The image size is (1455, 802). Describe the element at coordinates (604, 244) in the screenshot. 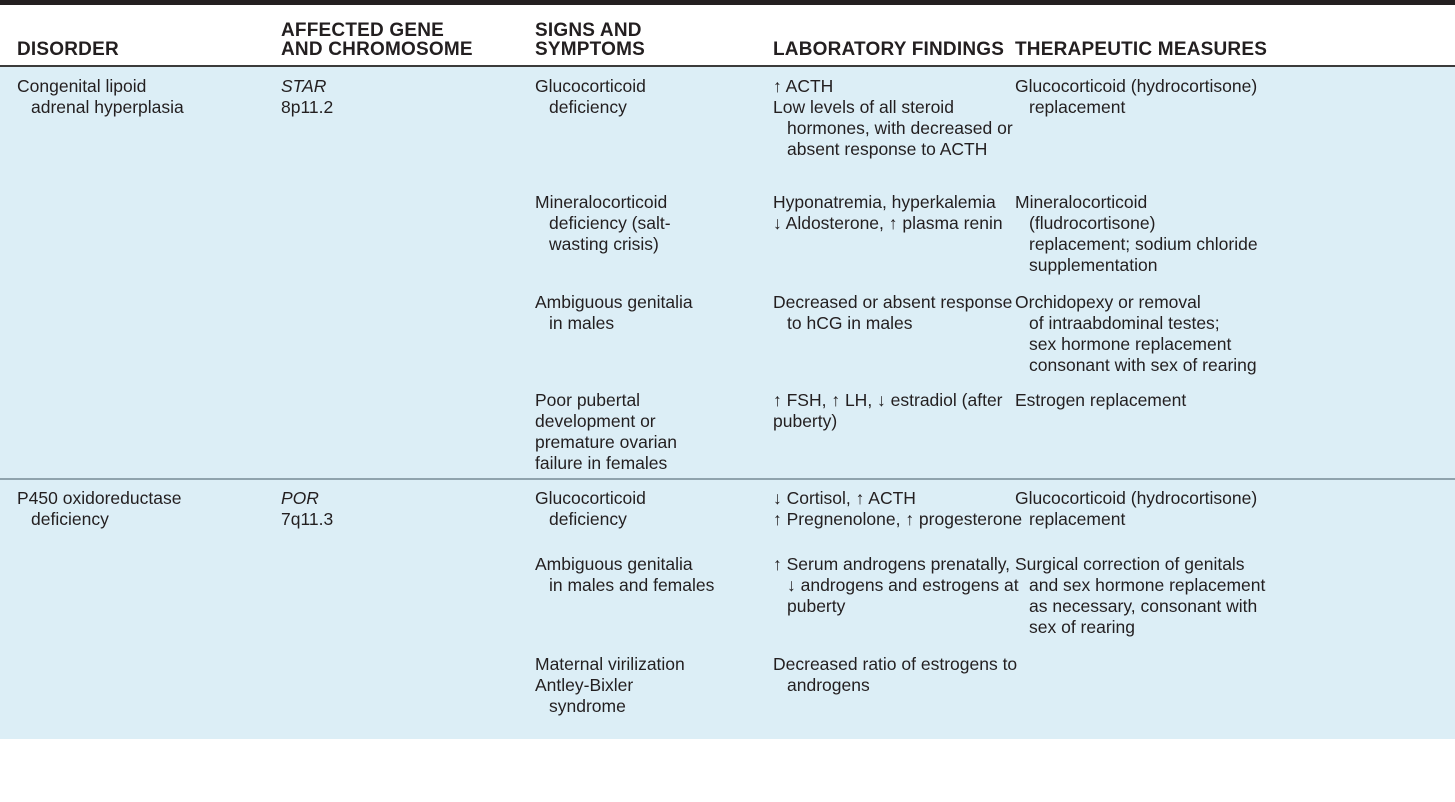

I see `signs-line: wasting crisis)` at that location.